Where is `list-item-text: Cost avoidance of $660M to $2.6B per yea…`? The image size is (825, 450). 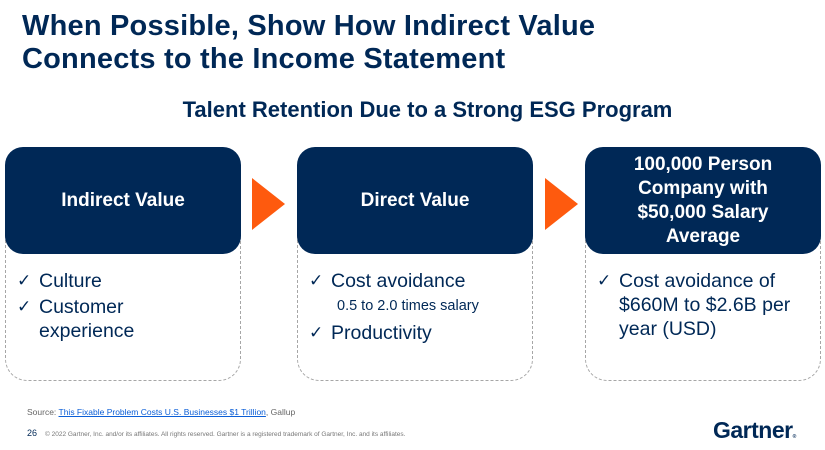 list-item-text: Cost avoidance of $660M to $2.6B per yea… is located at coordinates (705, 305).